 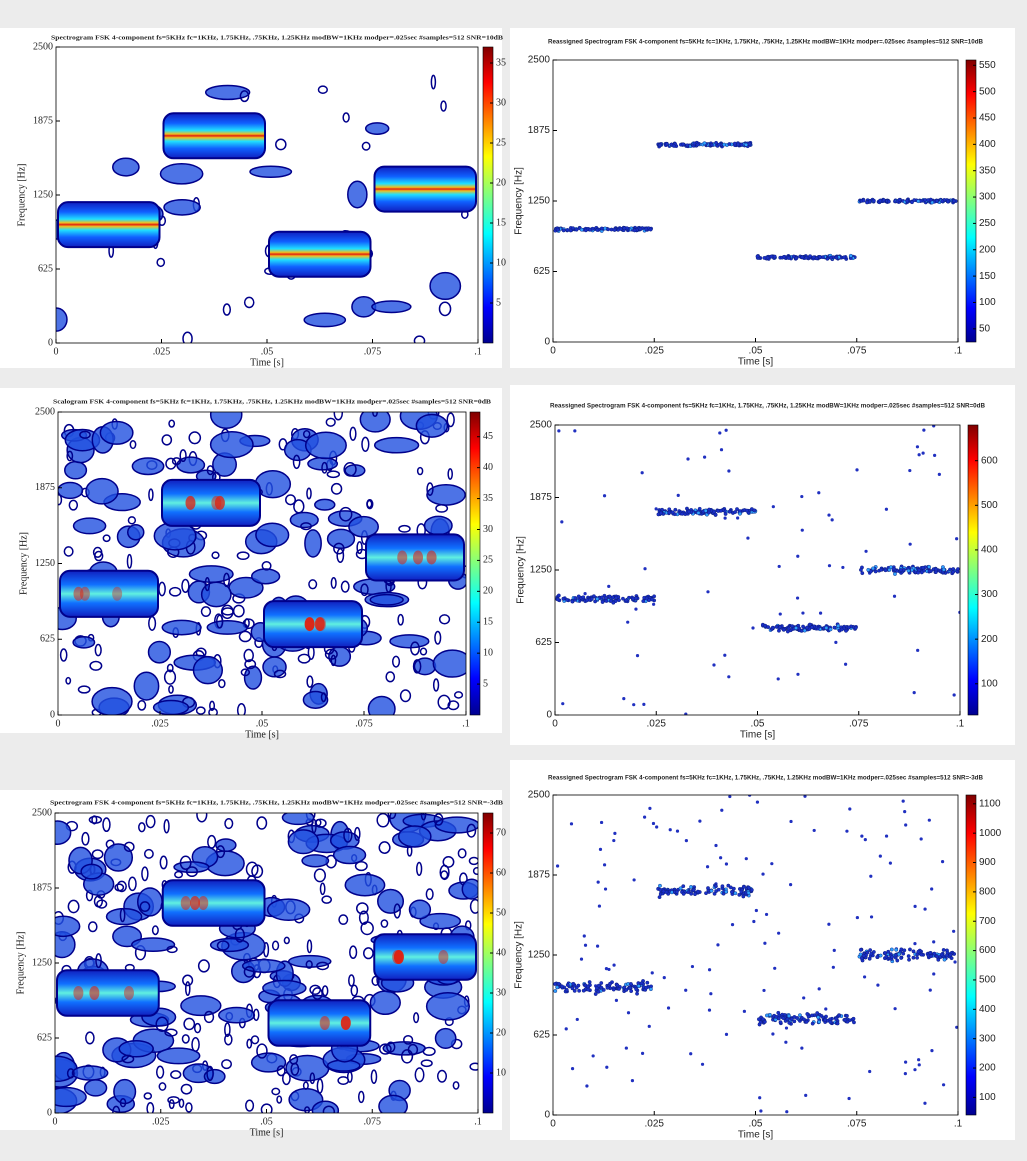 I want to click on colorbar-tick-label: 200, so click(x=987, y=249).